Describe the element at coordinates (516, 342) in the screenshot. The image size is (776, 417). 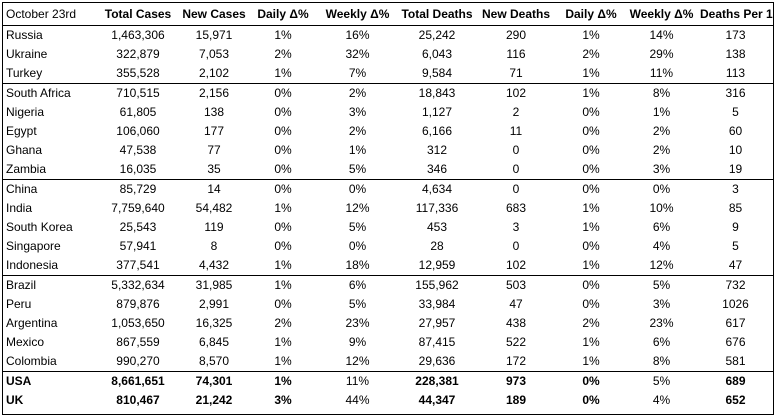
I see `value-cell: 522` at that location.